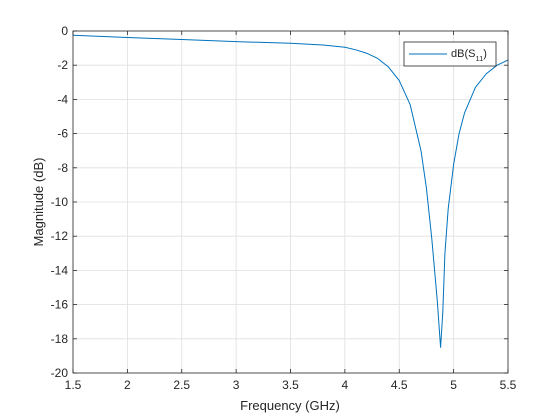  I want to click on legend: dB(S11), so click(450, 54).